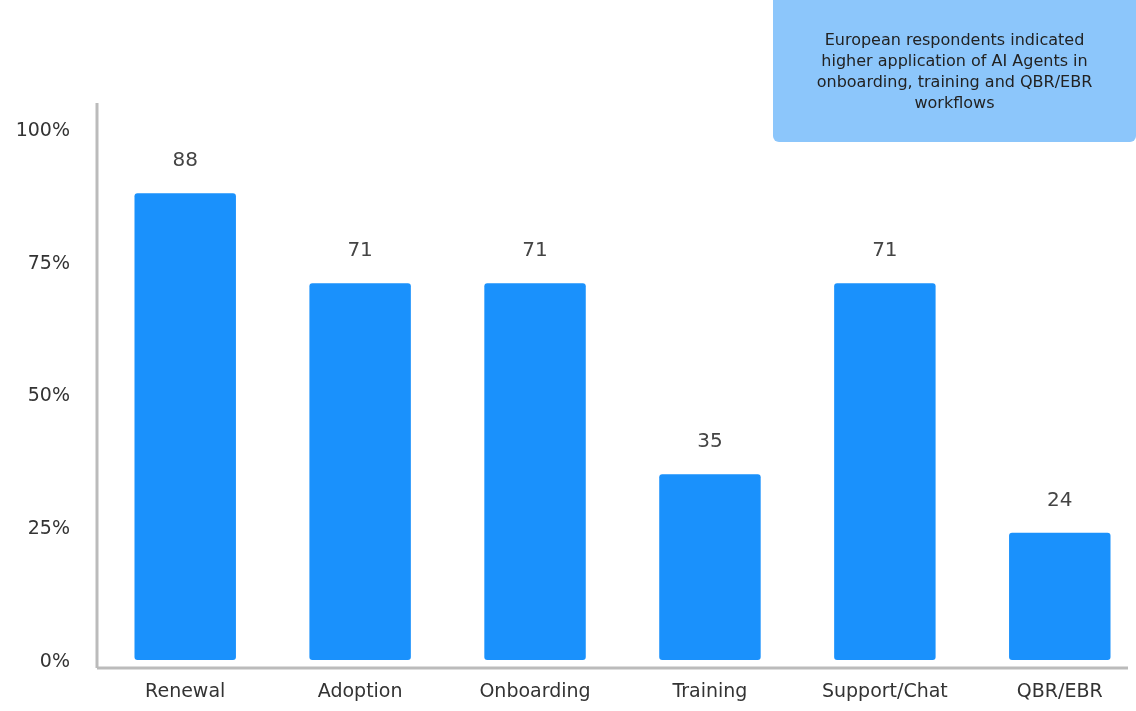  Describe the element at coordinates (360, 690) in the screenshot. I see `x-tick-label: Adoption` at that location.